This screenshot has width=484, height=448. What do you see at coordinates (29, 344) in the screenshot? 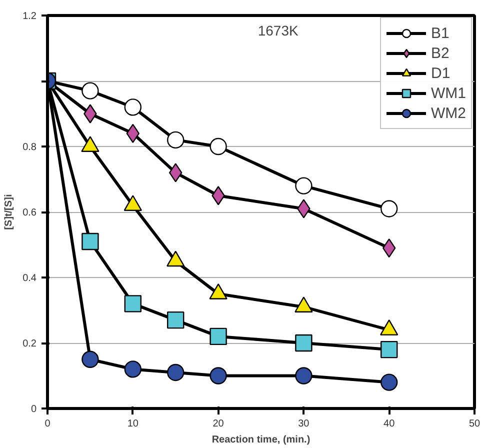
I see `y-tick-label: 0.2` at bounding box center [29, 344].